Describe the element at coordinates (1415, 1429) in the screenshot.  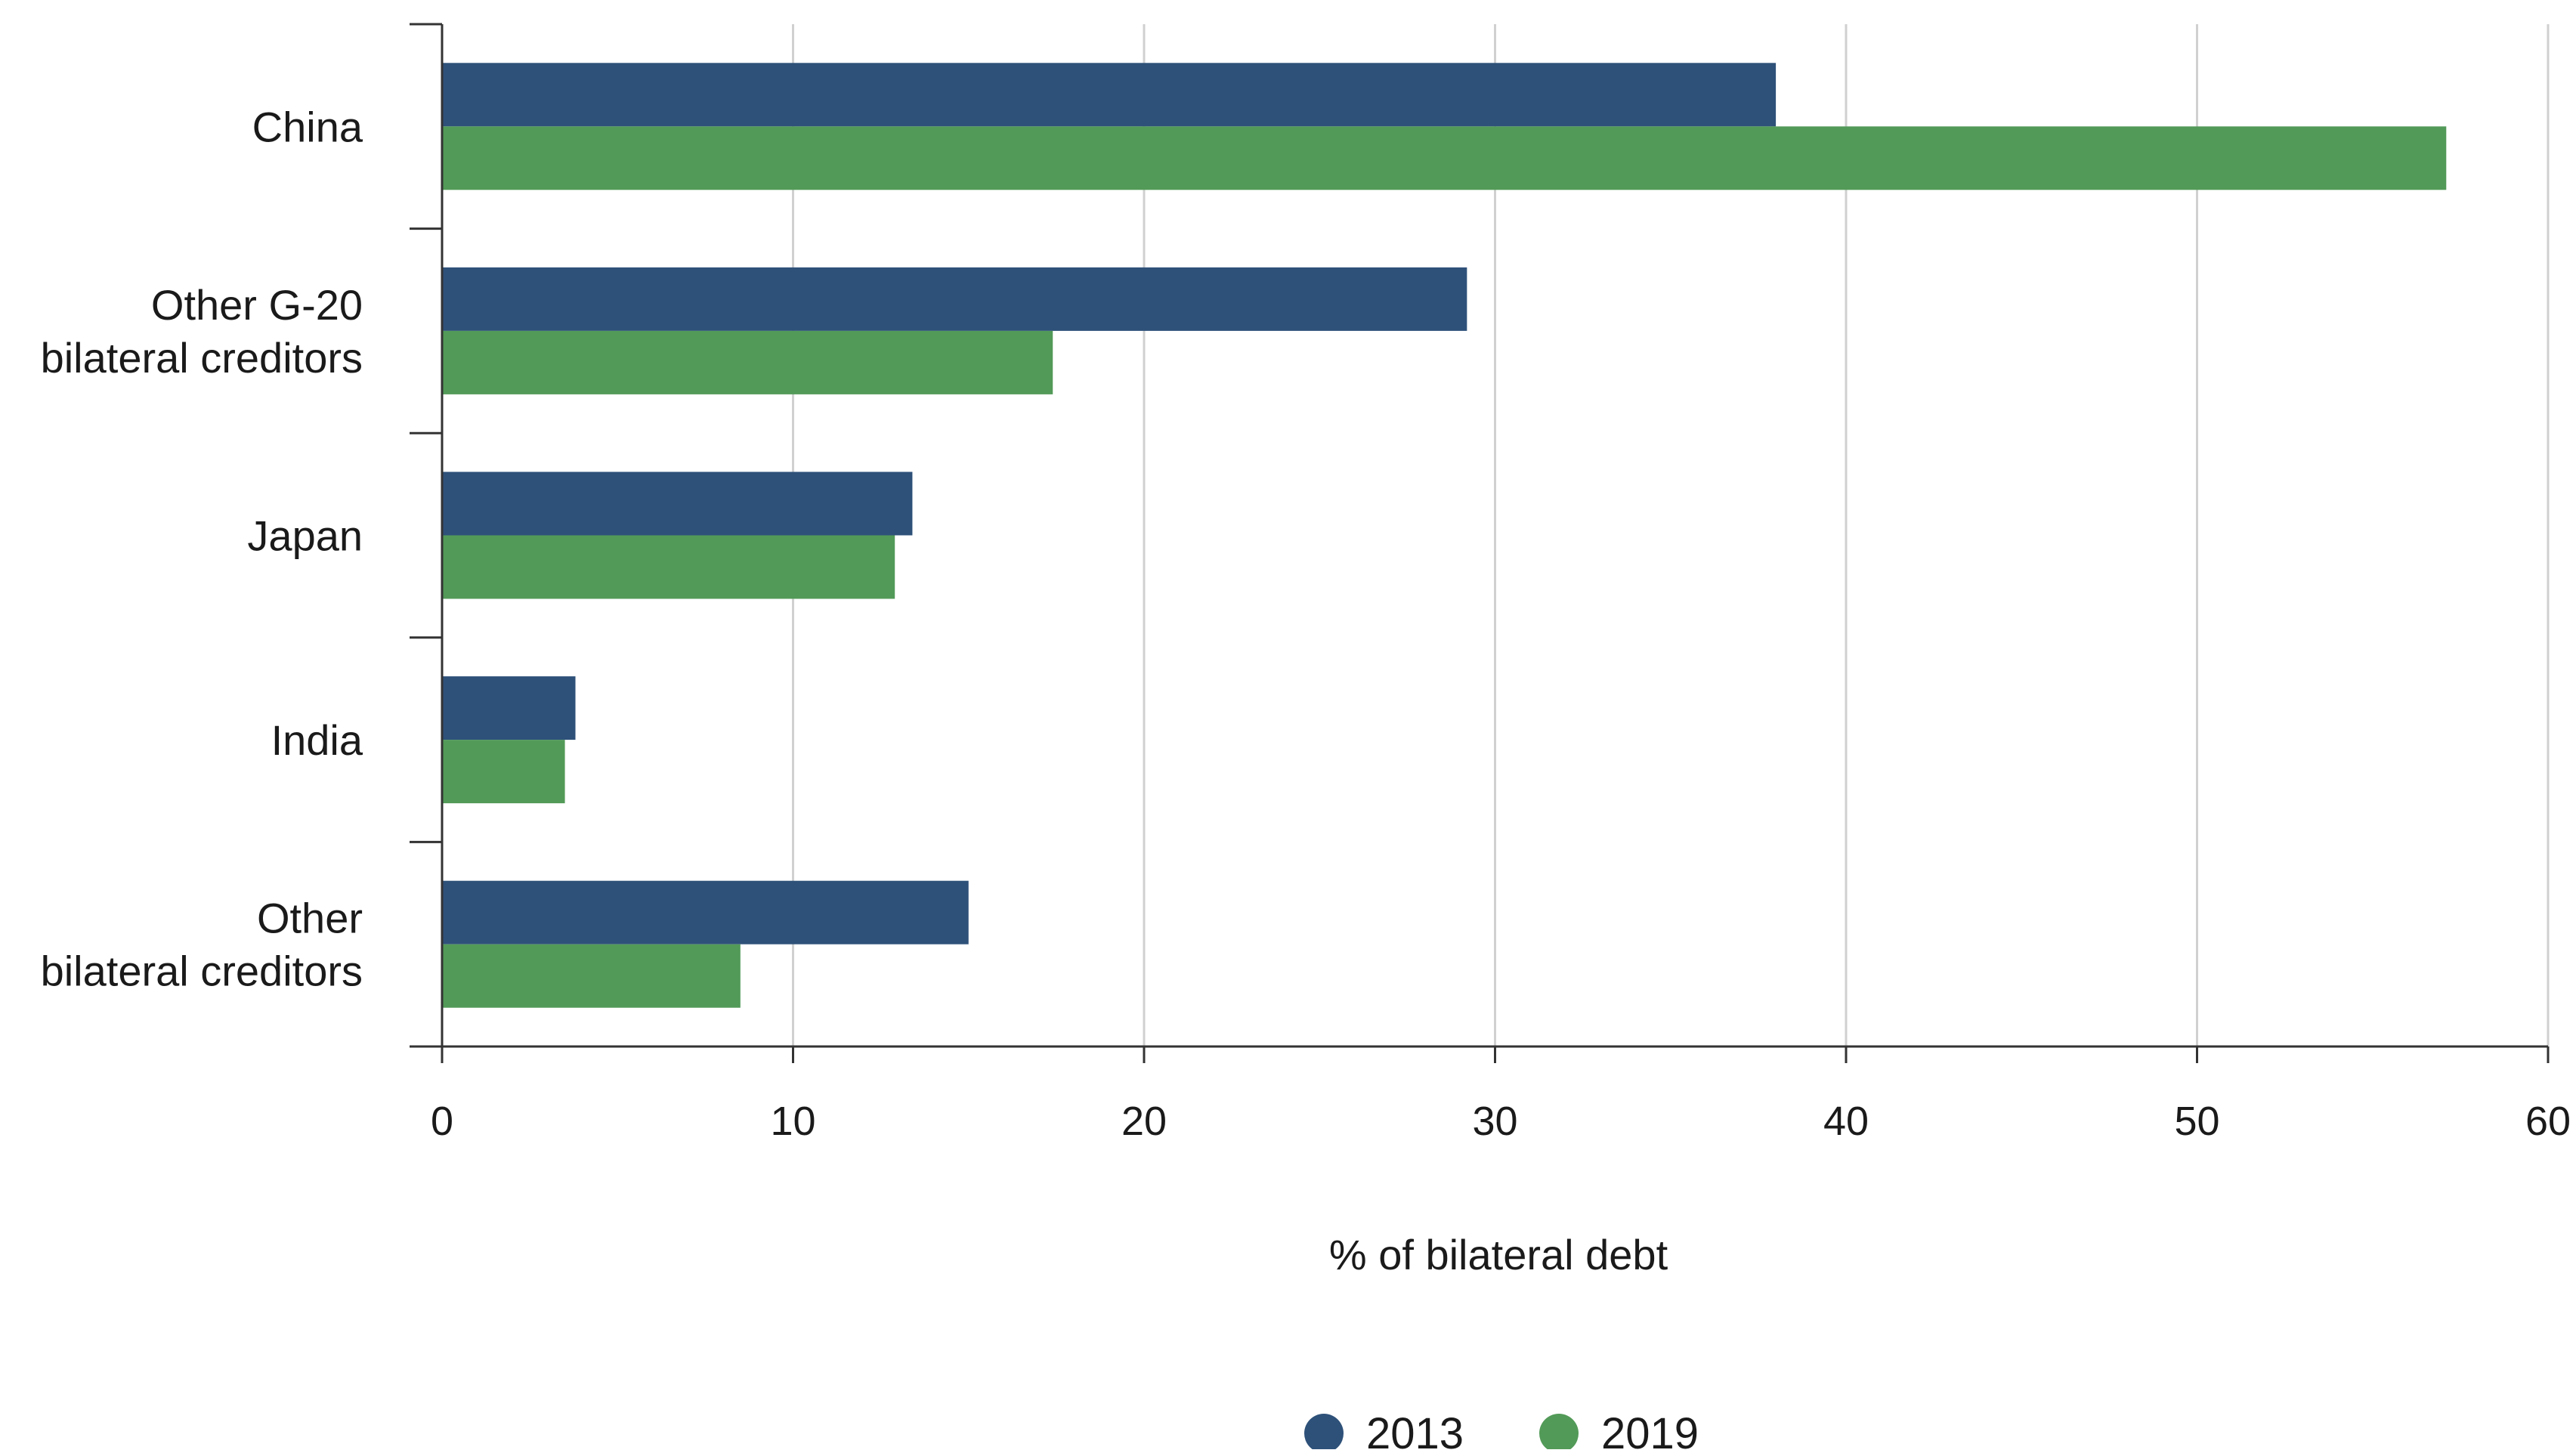
I see `legend-label-2013: 2013` at that location.